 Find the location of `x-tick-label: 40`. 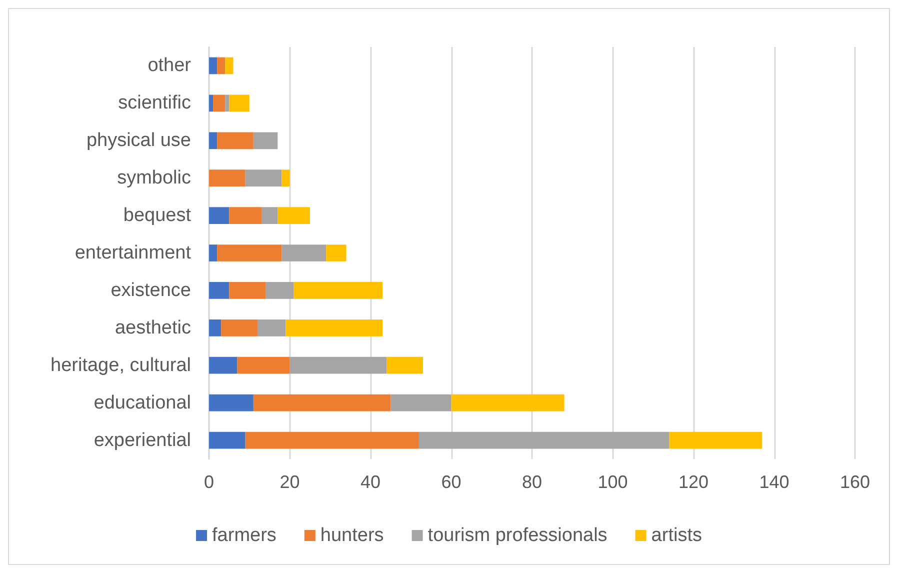

x-tick-label: 40 is located at coordinates (370, 482).